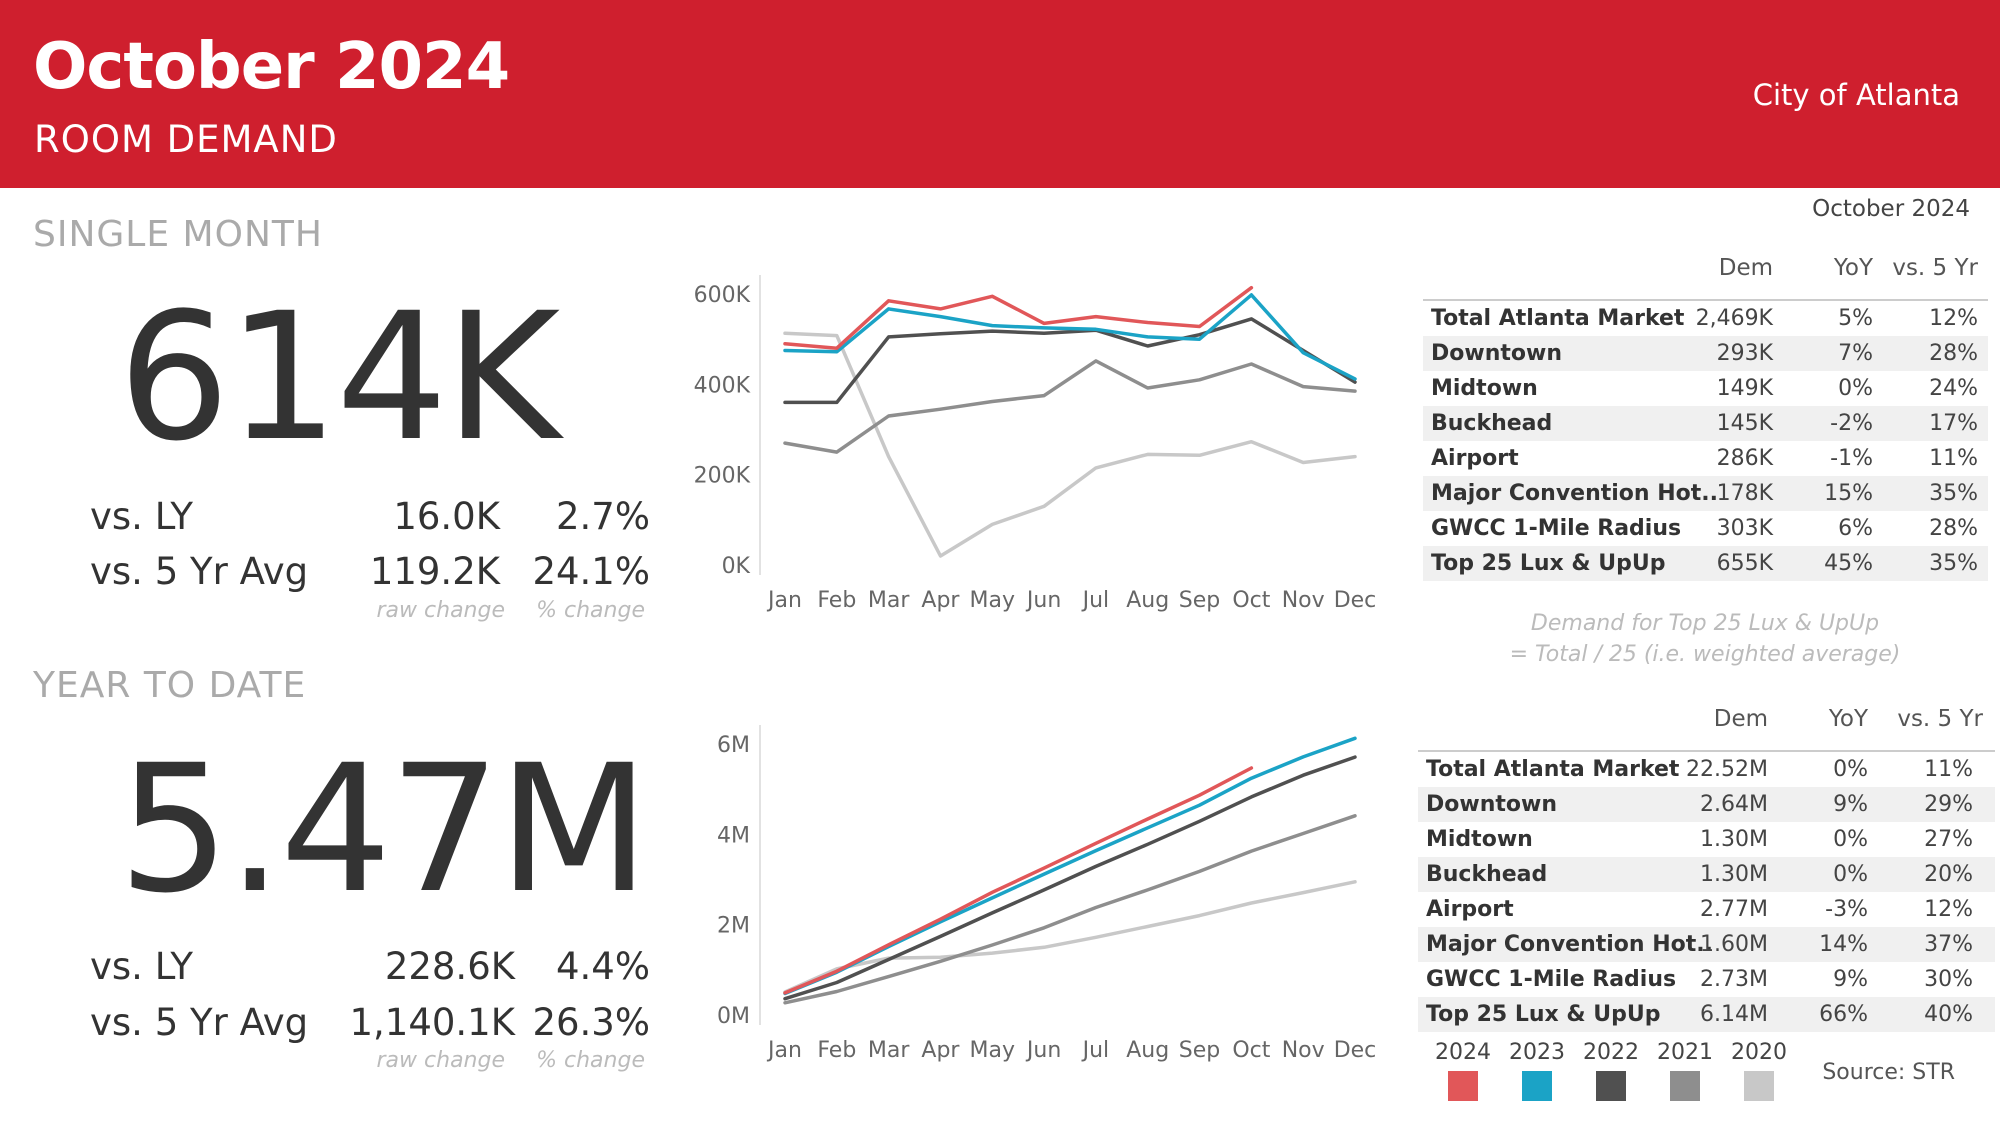  Describe the element at coordinates (432, 1022) in the screenshot. I see `ytd-vs-5yr-raw: 1,140.1K` at that location.